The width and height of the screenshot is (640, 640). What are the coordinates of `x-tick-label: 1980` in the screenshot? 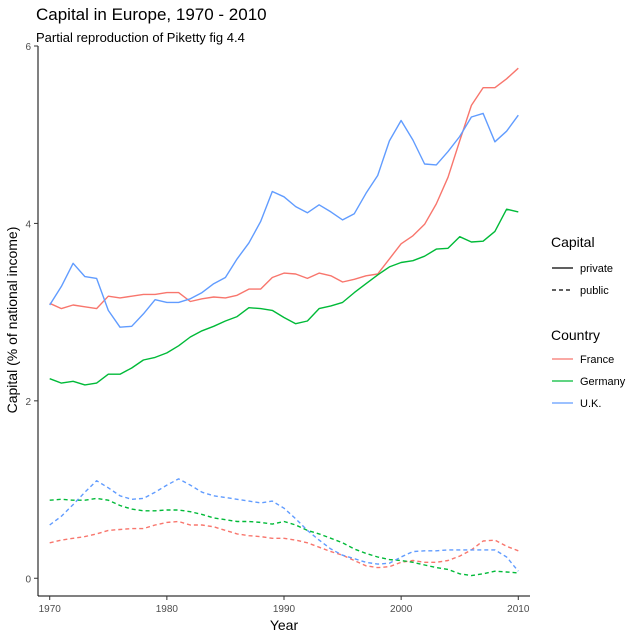 It's located at (167, 609).